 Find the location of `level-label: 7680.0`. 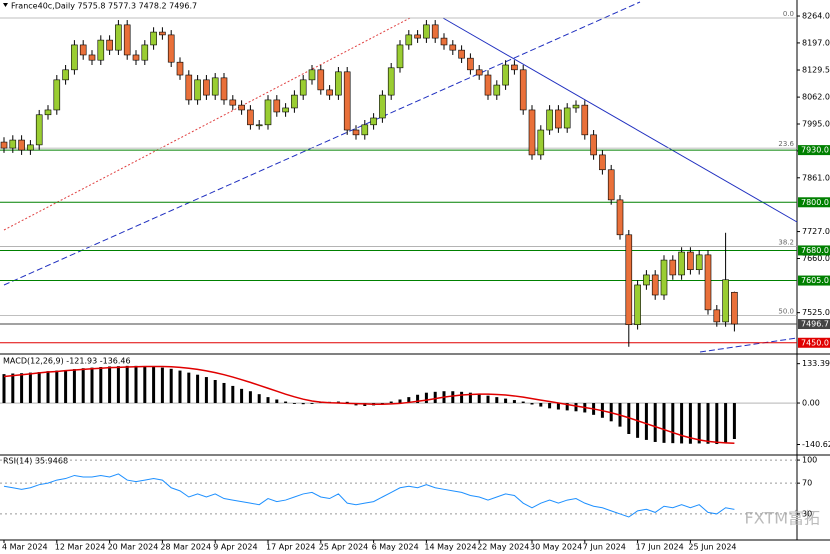

level-label: 7680.0 is located at coordinates (815, 250).